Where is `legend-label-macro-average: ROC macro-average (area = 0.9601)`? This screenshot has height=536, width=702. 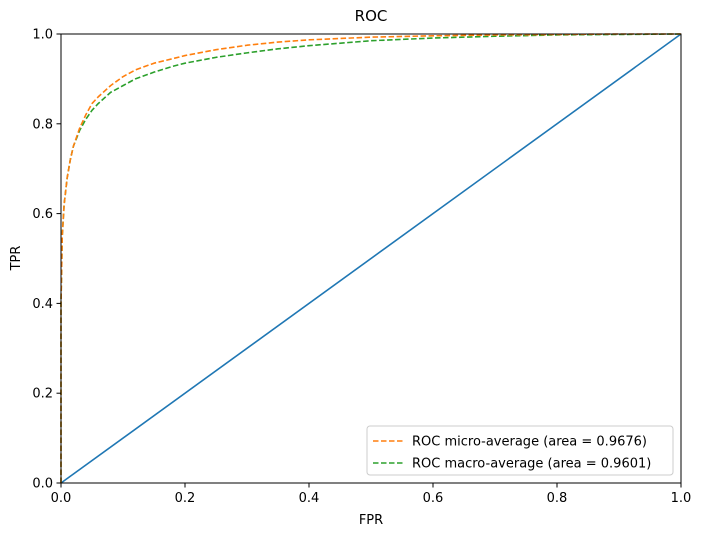
legend-label-macro-average: ROC macro-average (area = 0.9601) is located at coordinates (531, 464).